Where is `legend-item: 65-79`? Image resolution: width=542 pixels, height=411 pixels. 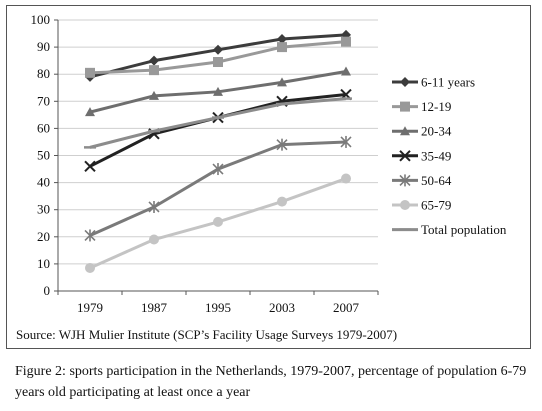 legend-item: 65-79 is located at coordinates (421, 205).